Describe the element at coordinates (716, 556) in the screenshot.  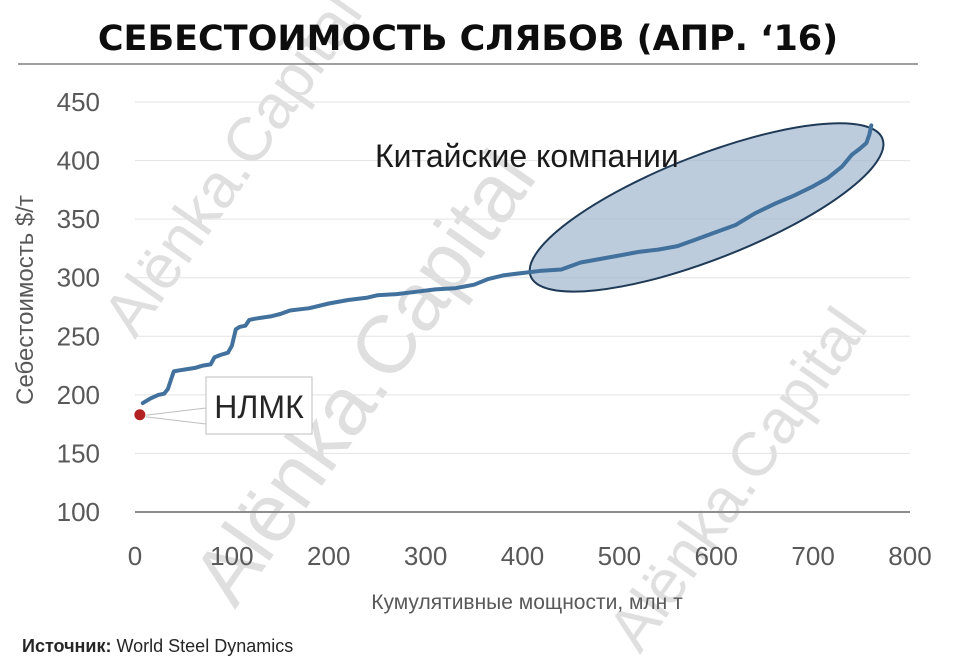
I see `x-tick-label: 600` at that location.